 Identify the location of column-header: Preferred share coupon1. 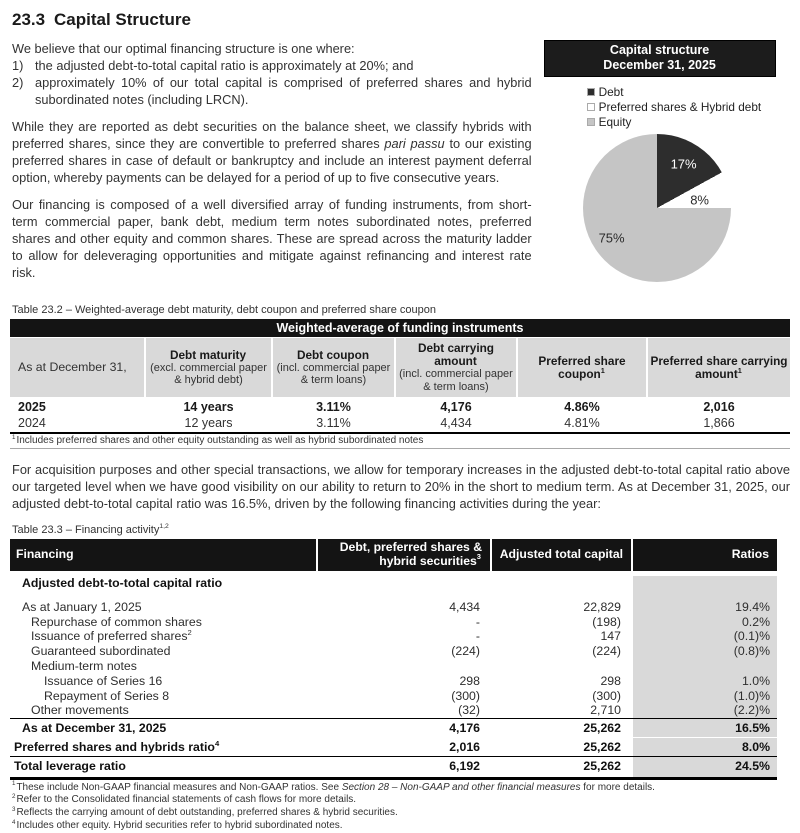
(582, 367).